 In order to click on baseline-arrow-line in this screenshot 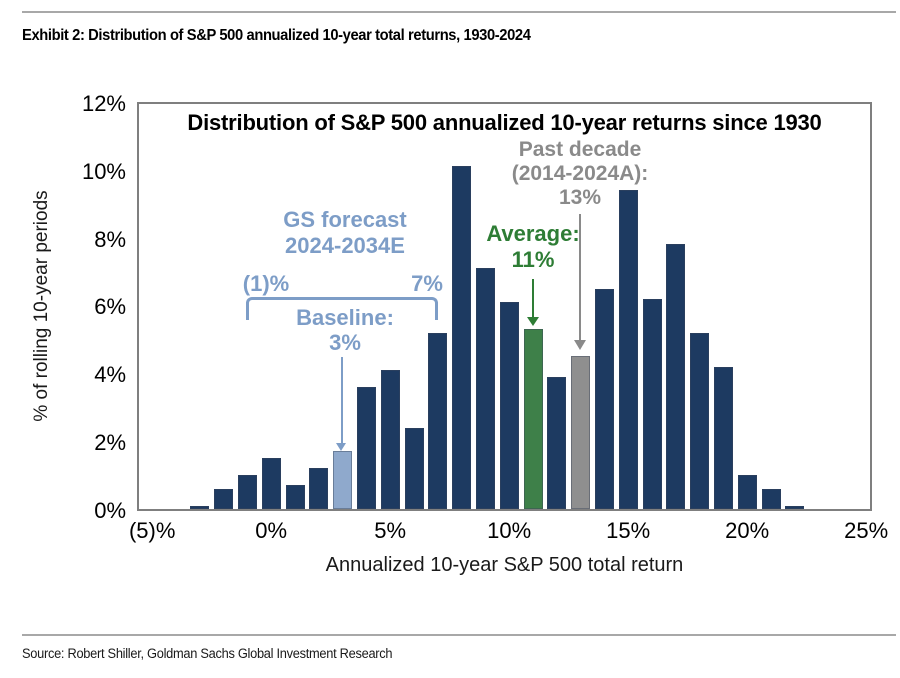, I will do `click(342, 400)`.